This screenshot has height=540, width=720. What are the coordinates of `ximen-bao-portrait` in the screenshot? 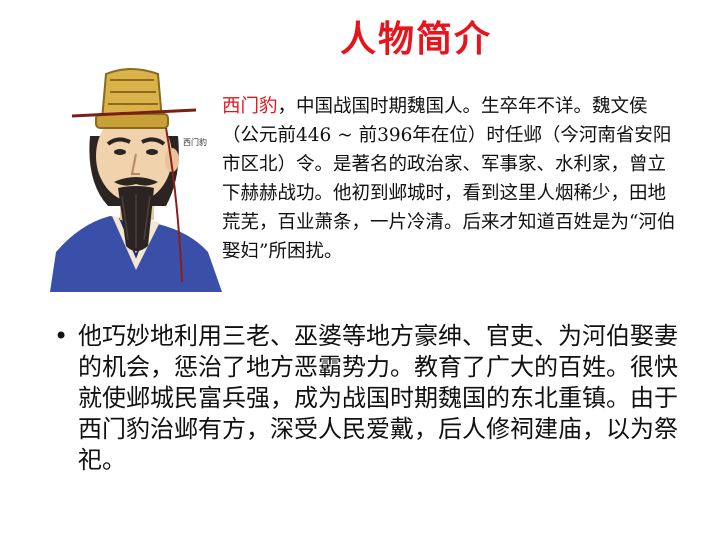 It's located at (136, 180).